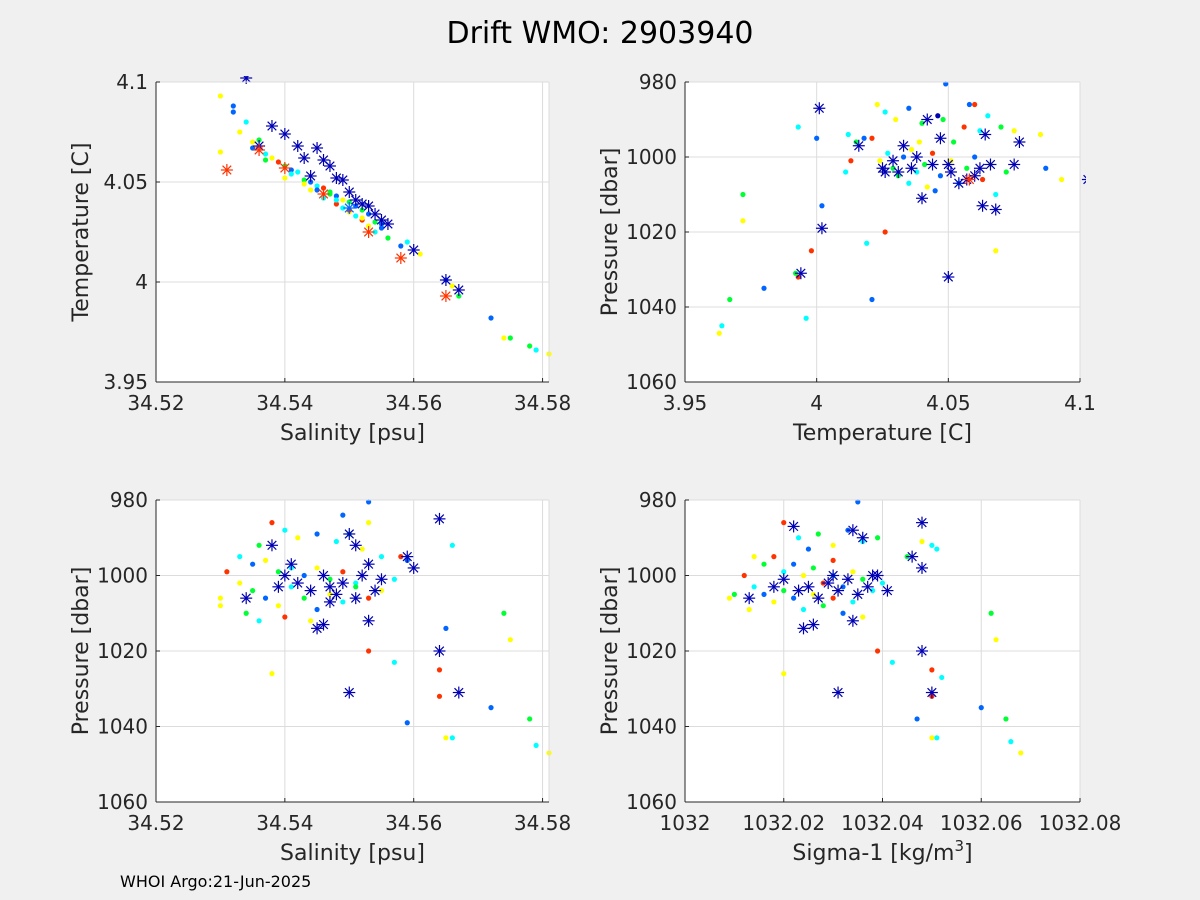  What do you see at coordinates (948, 403) in the screenshot?
I see `x-tick-label: 4.05` at bounding box center [948, 403].